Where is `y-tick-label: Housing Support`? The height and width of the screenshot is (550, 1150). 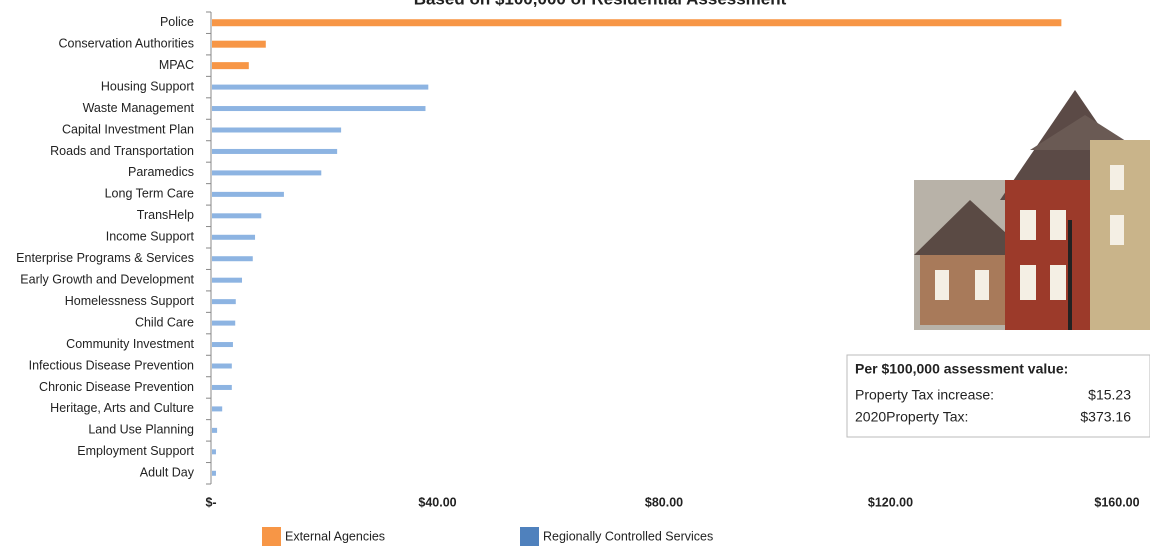
y-tick-label: Housing Support is located at coordinates (148, 86).